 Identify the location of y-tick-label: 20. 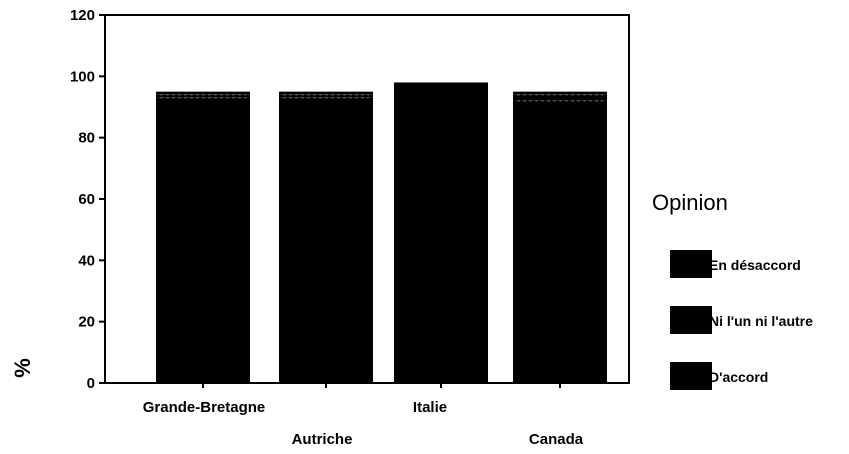
(86, 322).